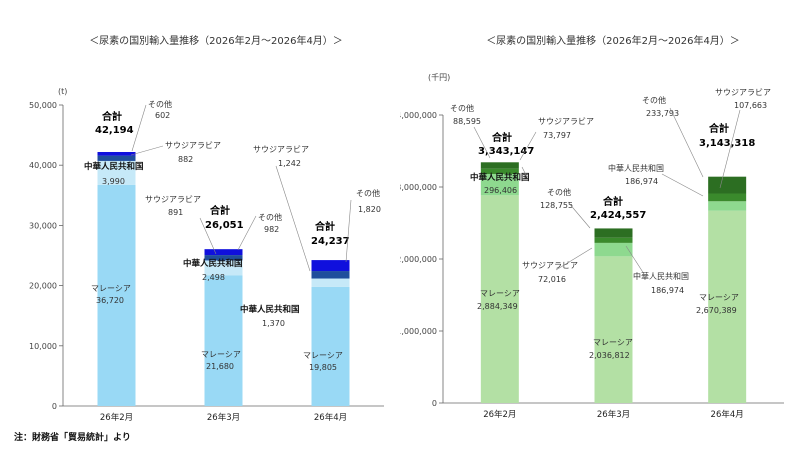 This screenshot has height=450, width=800. What do you see at coordinates (114, 130) in the screenshot?
I see `total-value-1: 42,194` at bounding box center [114, 130].